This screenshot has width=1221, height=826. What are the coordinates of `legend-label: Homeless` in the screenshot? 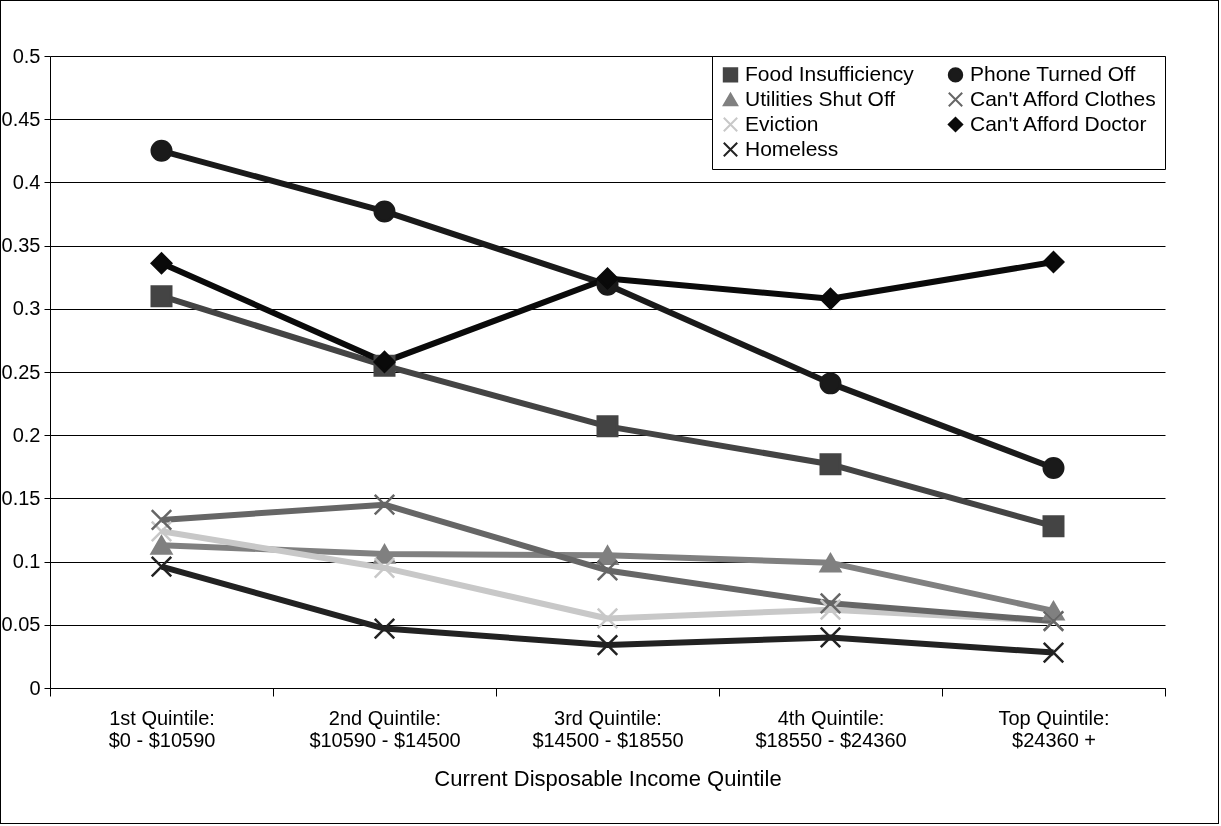 It's located at (792, 148).